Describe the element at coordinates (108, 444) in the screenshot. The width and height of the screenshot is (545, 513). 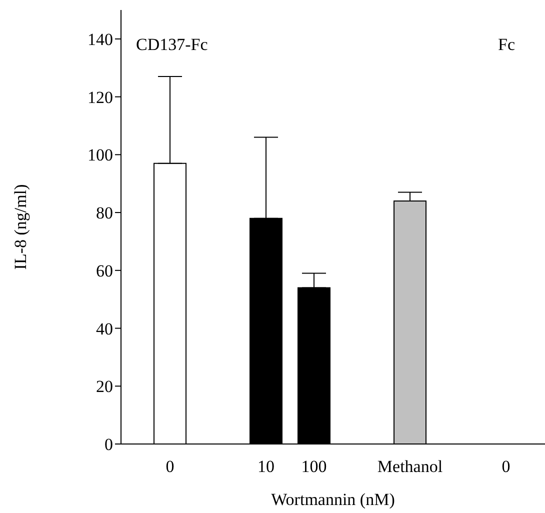
I see `y-tick-label: 0` at that location.